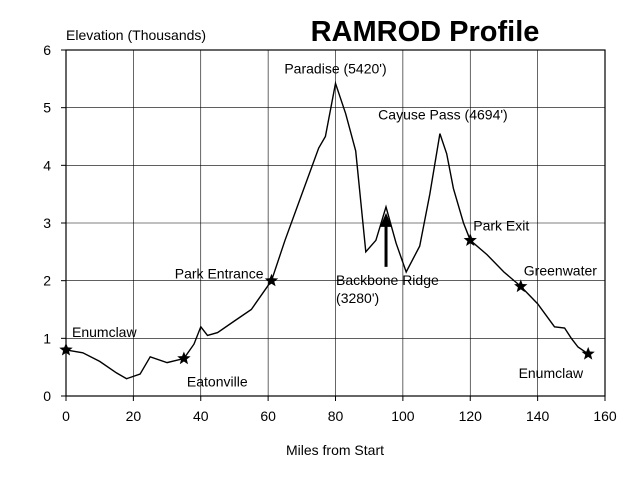  What do you see at coordinates (335, 68) in the screenshot?
I see `summit-label: Paradise (5420')` at bounding box center [335, 68].